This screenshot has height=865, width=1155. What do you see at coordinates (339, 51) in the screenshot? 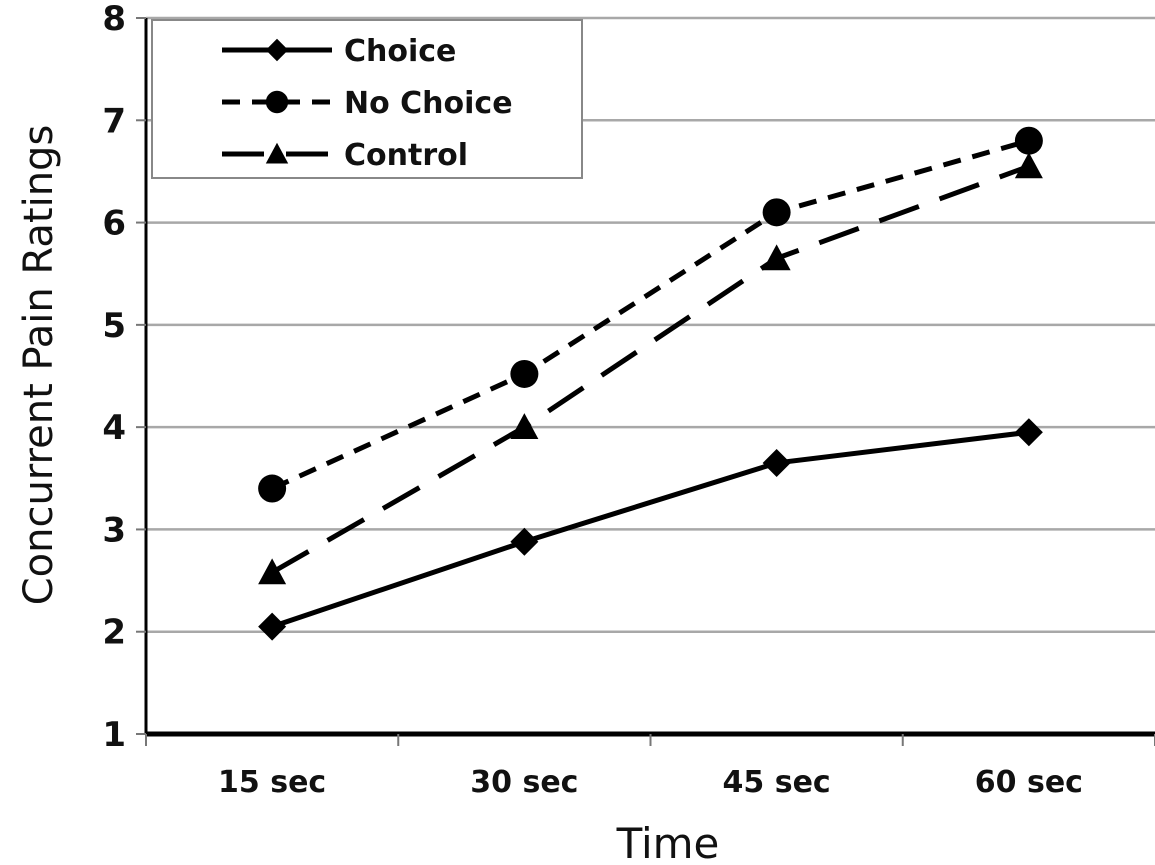
I see `legend-item-choice: Choice` at bounding box center [339, 51].